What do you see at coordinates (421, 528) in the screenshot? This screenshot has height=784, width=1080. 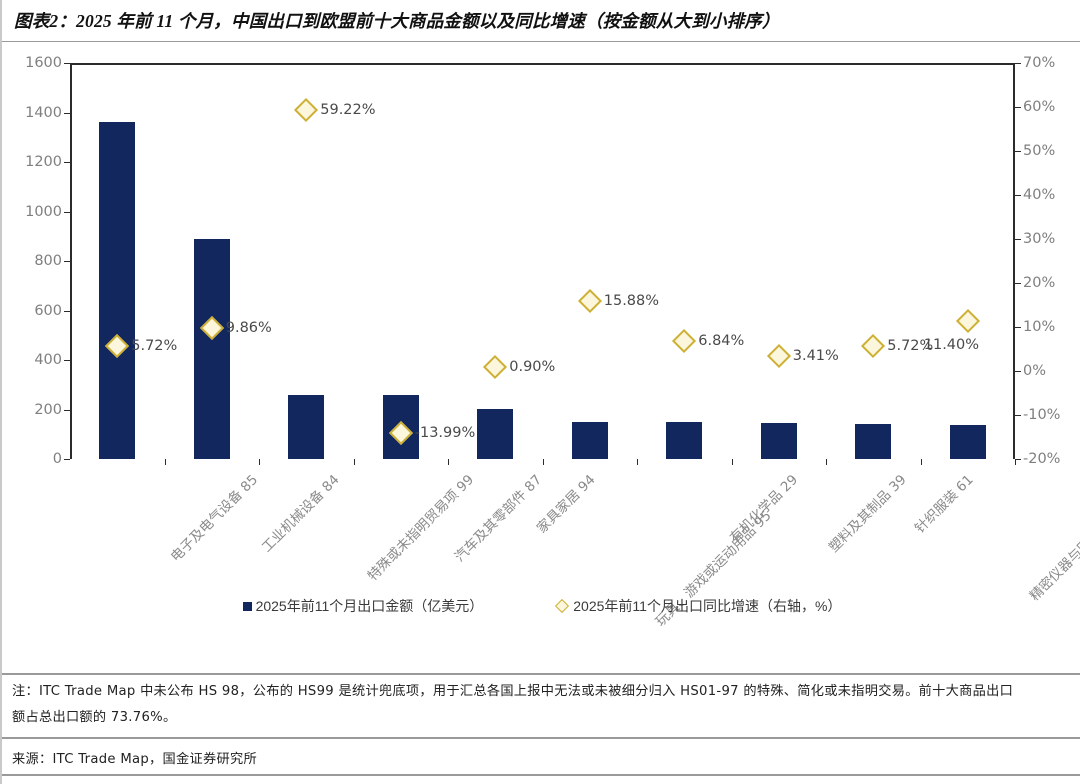 I see `x-axis-category-label: 特殊或未指明贸易项 99` at bounding box center [421, 528].